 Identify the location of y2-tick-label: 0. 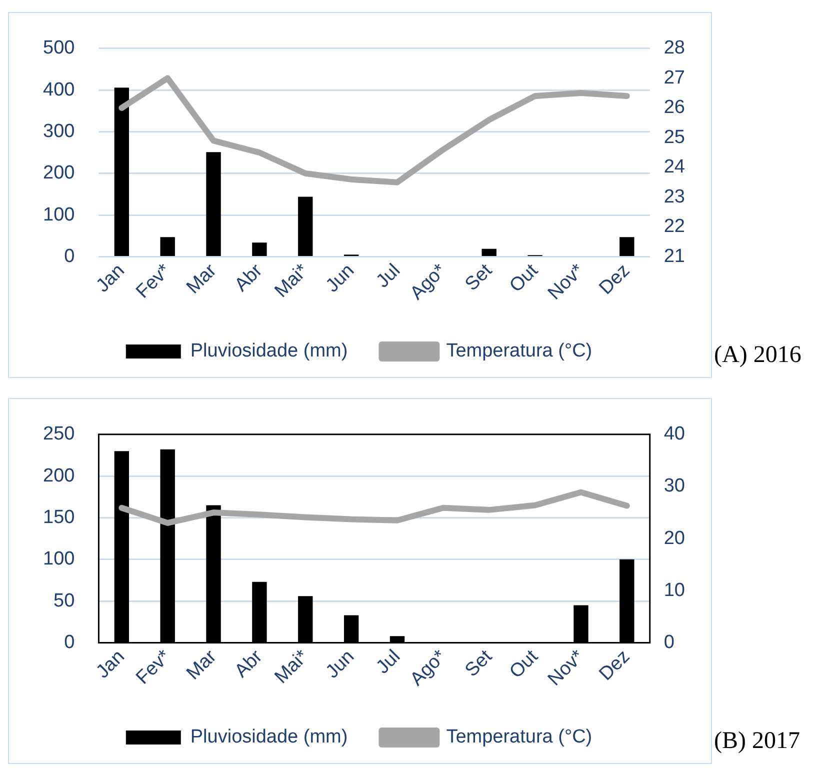
(669, 642).